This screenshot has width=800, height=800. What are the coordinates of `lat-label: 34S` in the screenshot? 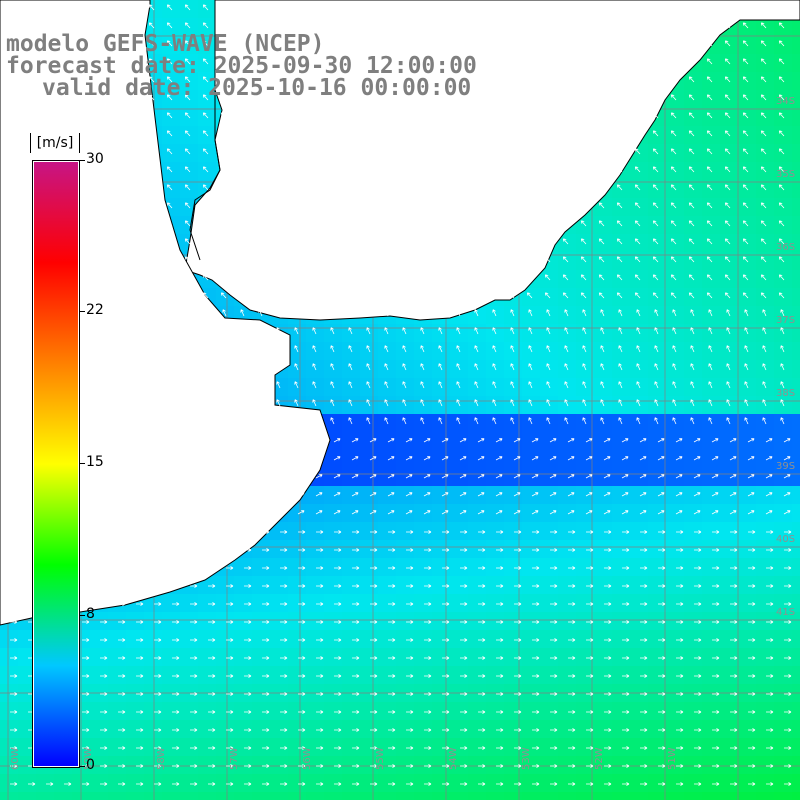 It's located at (785, 101).